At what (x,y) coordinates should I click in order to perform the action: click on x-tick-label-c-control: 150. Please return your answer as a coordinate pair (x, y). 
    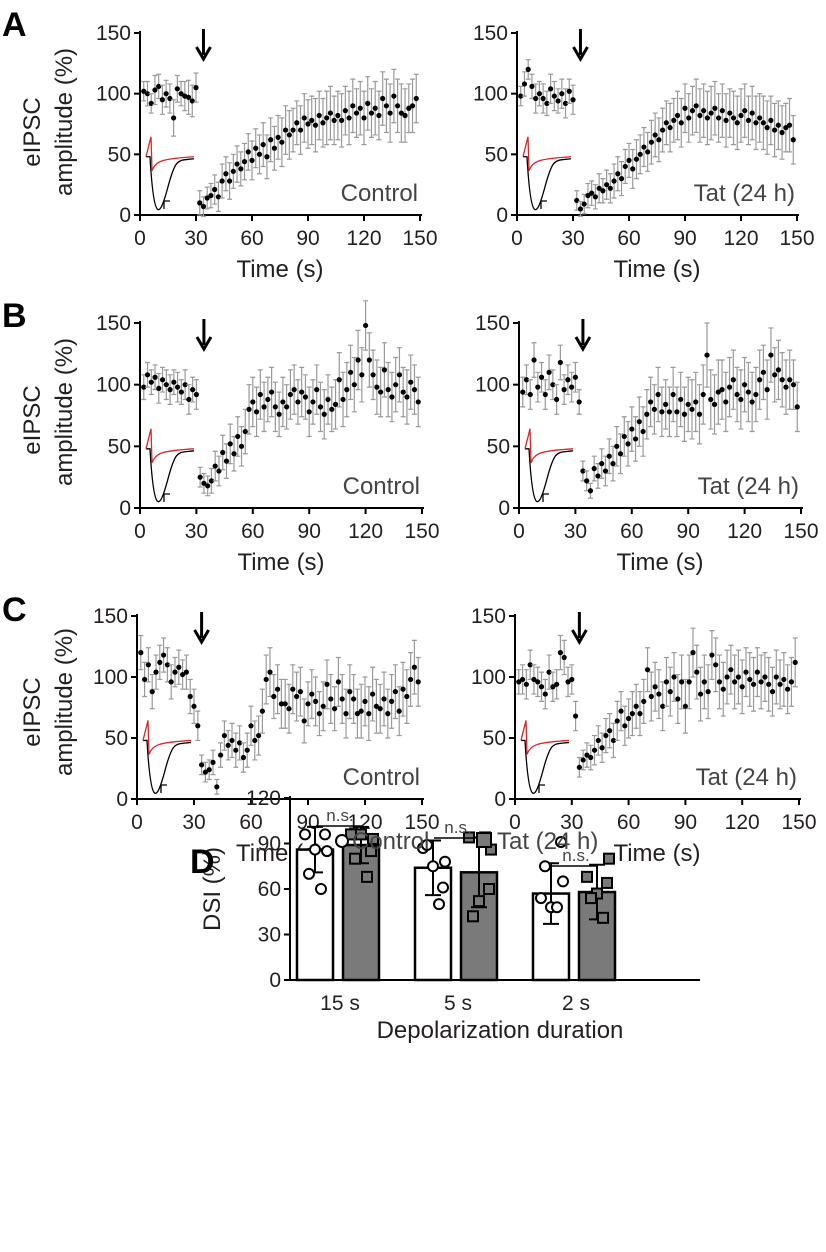
    Looking at the image, I should click on (421, 822).